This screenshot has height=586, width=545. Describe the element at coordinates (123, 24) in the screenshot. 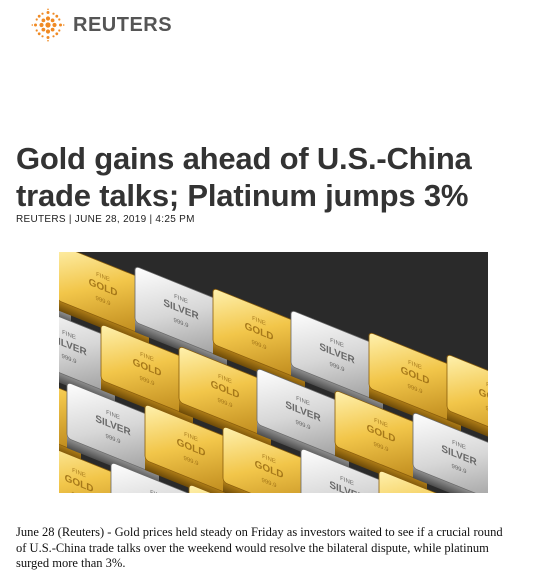

I see `reuters-wordmark: REUTERS` at that location.